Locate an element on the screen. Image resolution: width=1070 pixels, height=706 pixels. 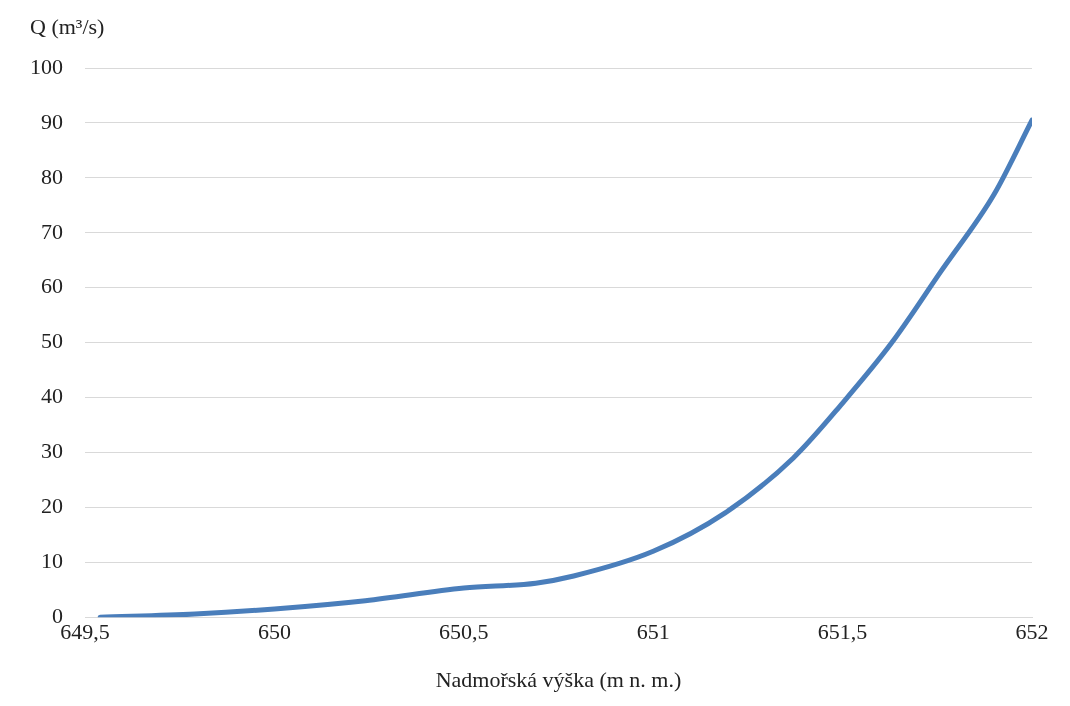
x-axis-title: Nadmořská výška (m n. m.) is located at coordinates (558, 679).